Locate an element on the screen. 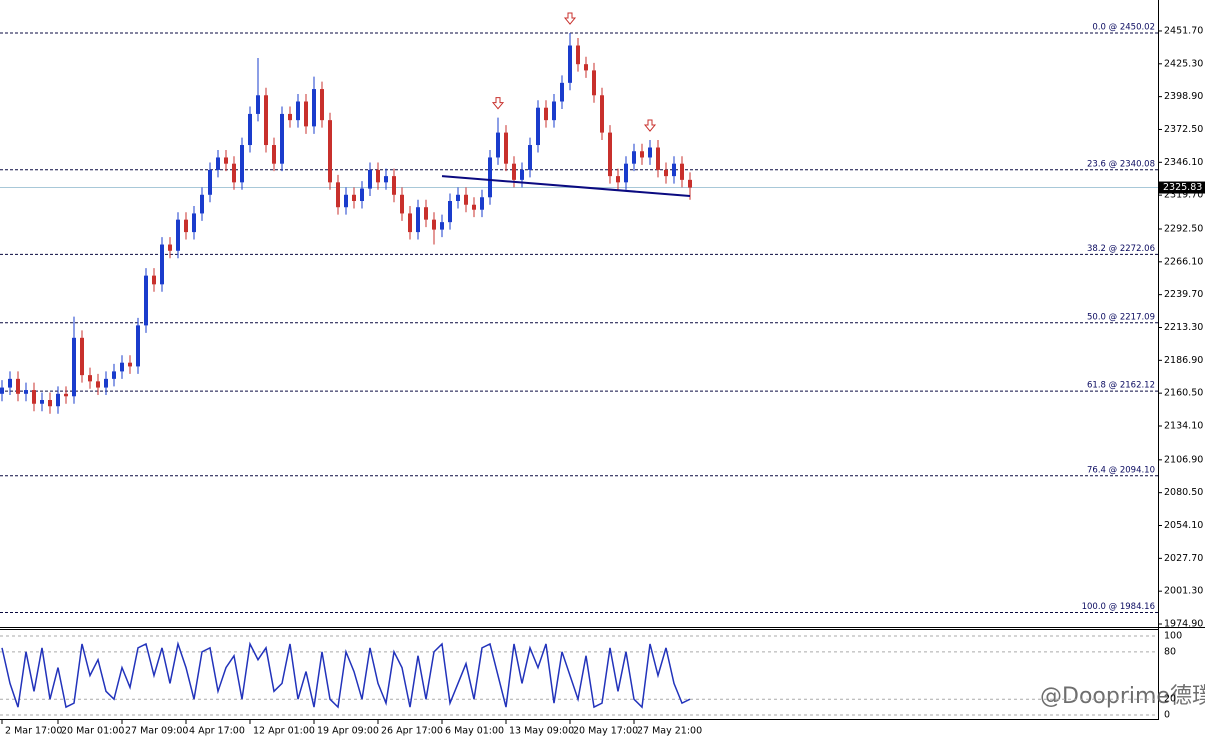 The image size is (1205, 743). x-tick-label: 12 Apr 01:00 is located at coordinates (284, 731).